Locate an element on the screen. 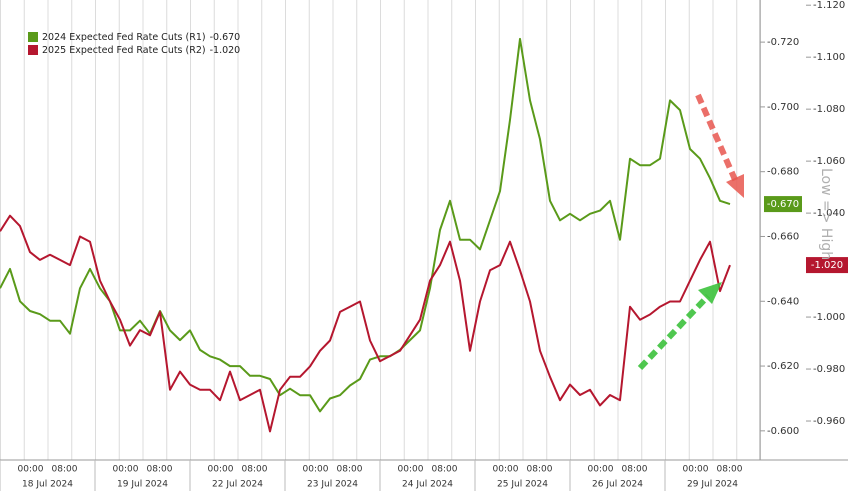 This screenshot has height=491, width=848. legend-name: 2024 Expected Fed Rate Cuts (R1) is located at coordinates (124, 37).